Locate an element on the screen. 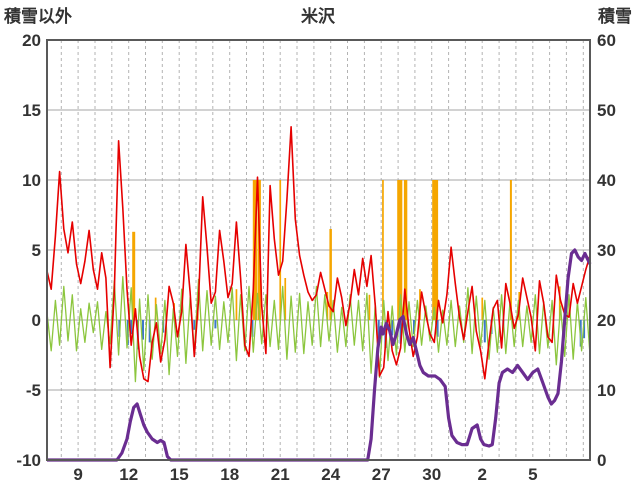 The height and width of the screenshot is (501, 636). left-axis-tick-label: 0 is located at coordinates (36, 320).